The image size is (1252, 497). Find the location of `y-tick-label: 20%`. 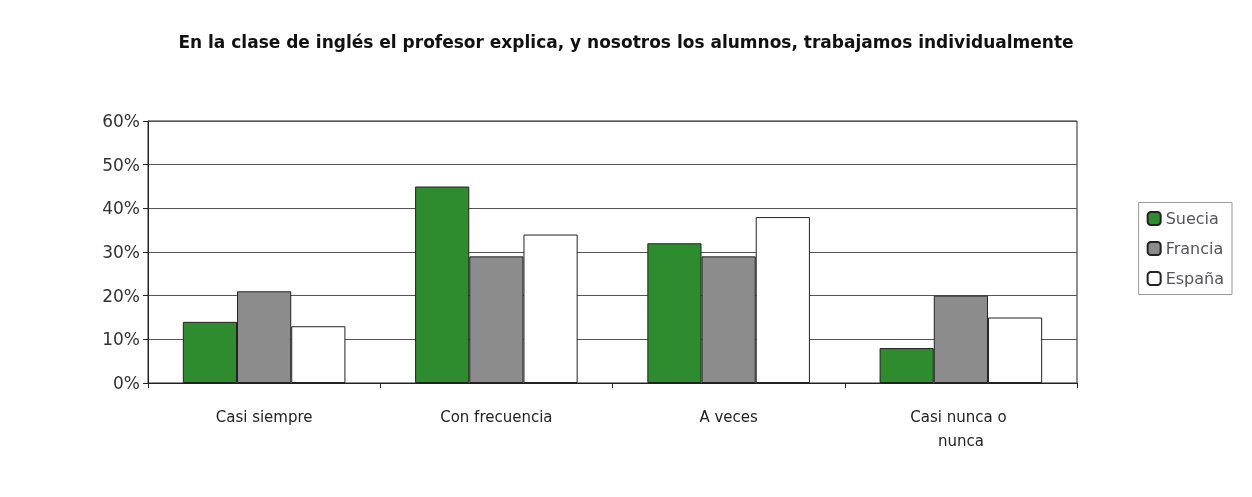

y-tick-label: 20% is located at coordinates (121, 295).